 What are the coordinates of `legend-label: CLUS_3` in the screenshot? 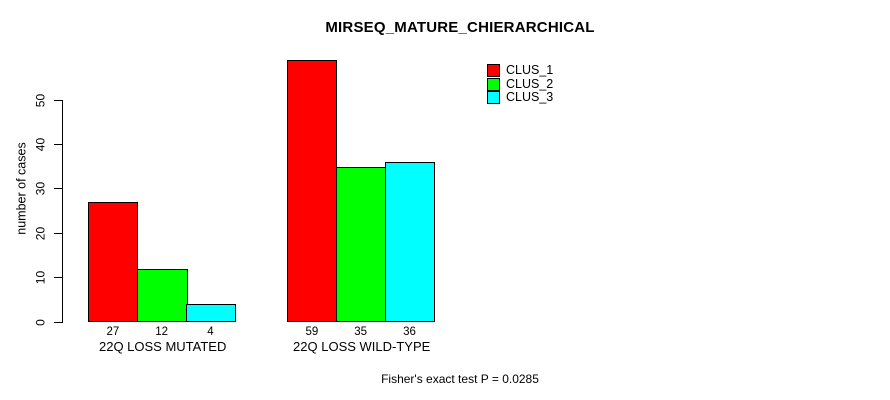 It's located at (530, 97).